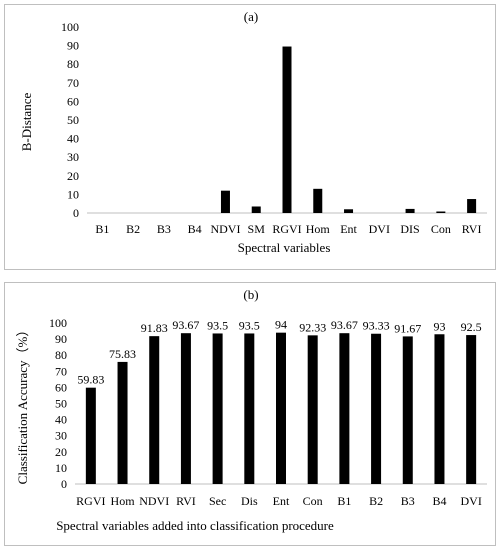  Describe the element at coordinates (348, 229) in the screenshot. I see `chart-a-category-label: Ent` at that location.